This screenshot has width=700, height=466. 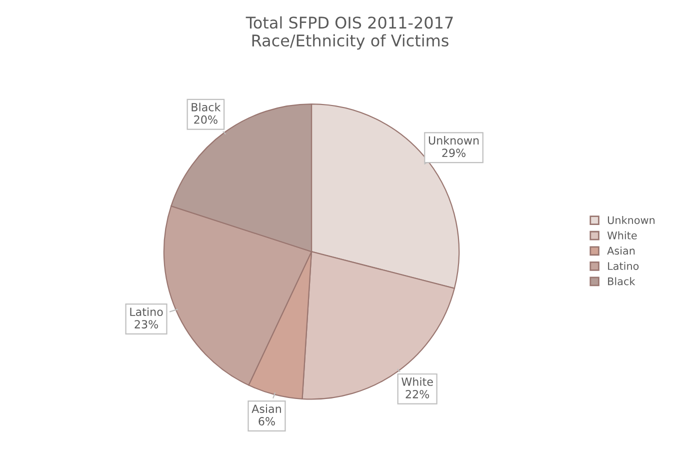 What do you see at coordinates (418, 394) in the screenshot?
I see `data-label: 22%` at bounding box center [418, 394].